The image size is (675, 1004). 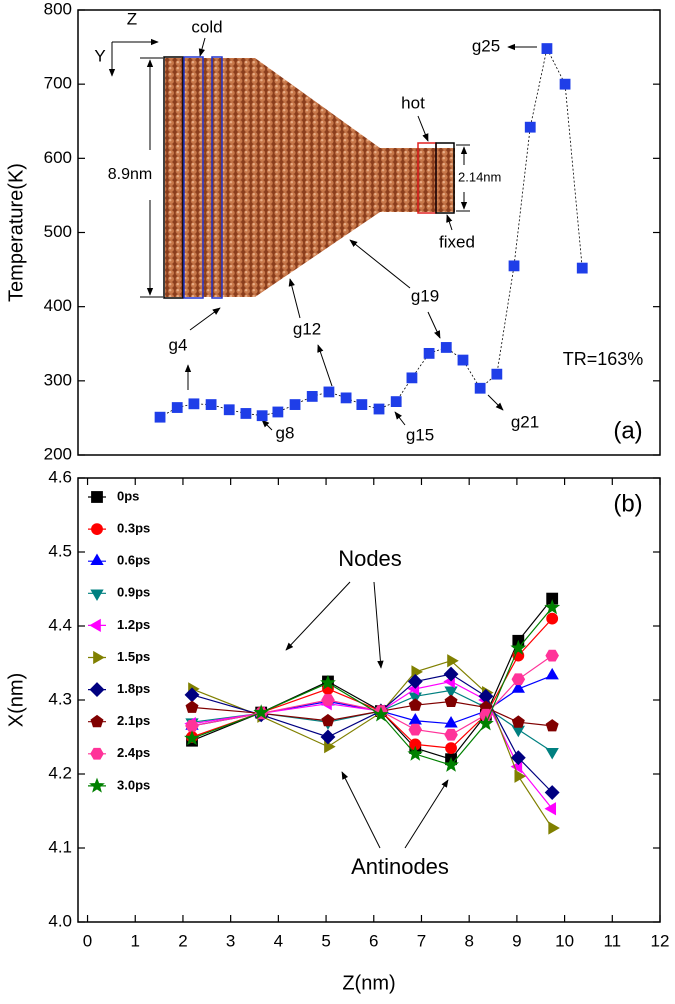 I want to click on legend-label: 1.2ps, so click(x=133, y=624).